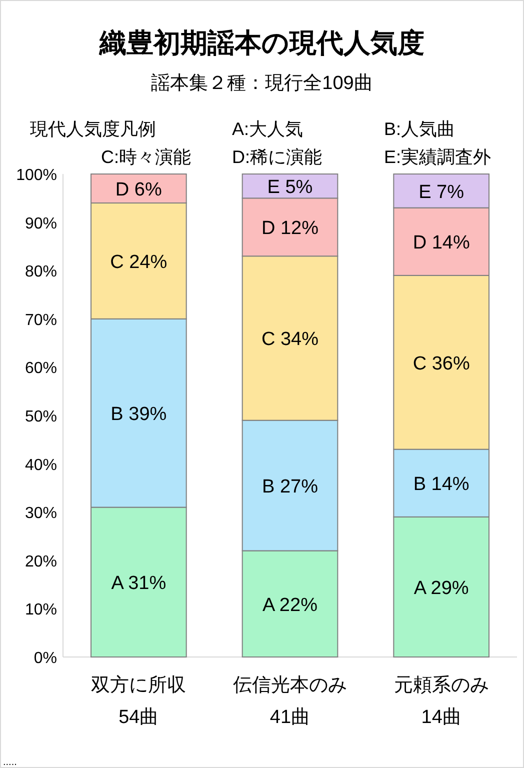 This screenshot has width=524, height=768. What do you see at coordinates (40, 610) in the screenshot?
I see `y-tick-label: 10%` at bounding box center [40, 610].